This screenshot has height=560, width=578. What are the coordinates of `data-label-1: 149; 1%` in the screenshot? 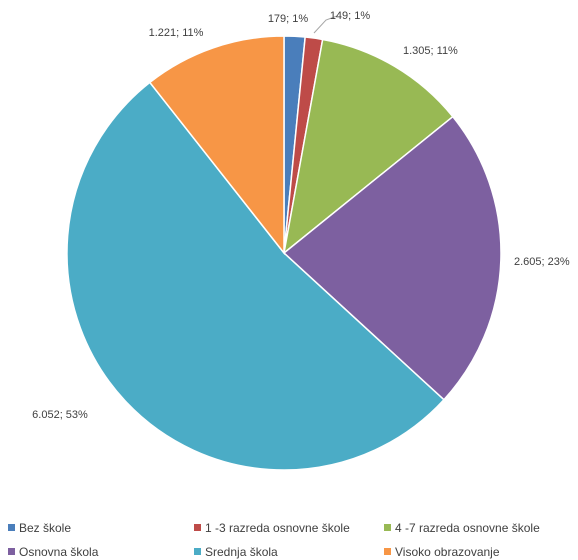 It's located at (350, 16).